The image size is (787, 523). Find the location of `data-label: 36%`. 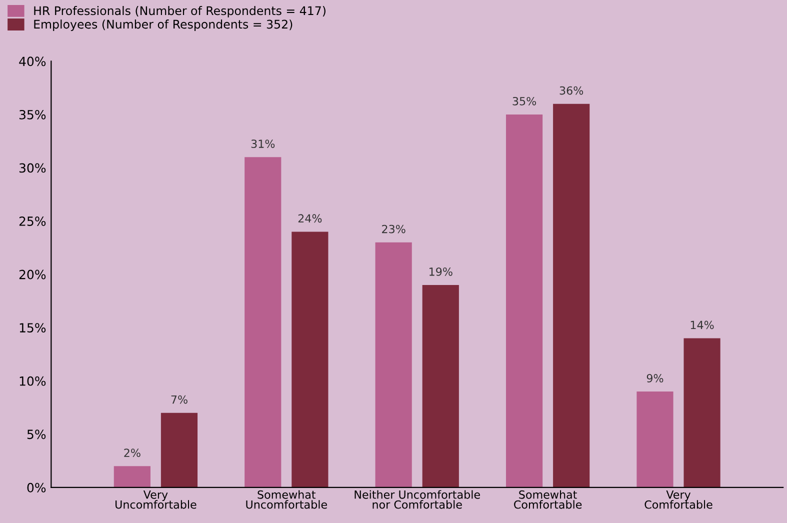

data-label: 36% is located at coordinates (572, 90).